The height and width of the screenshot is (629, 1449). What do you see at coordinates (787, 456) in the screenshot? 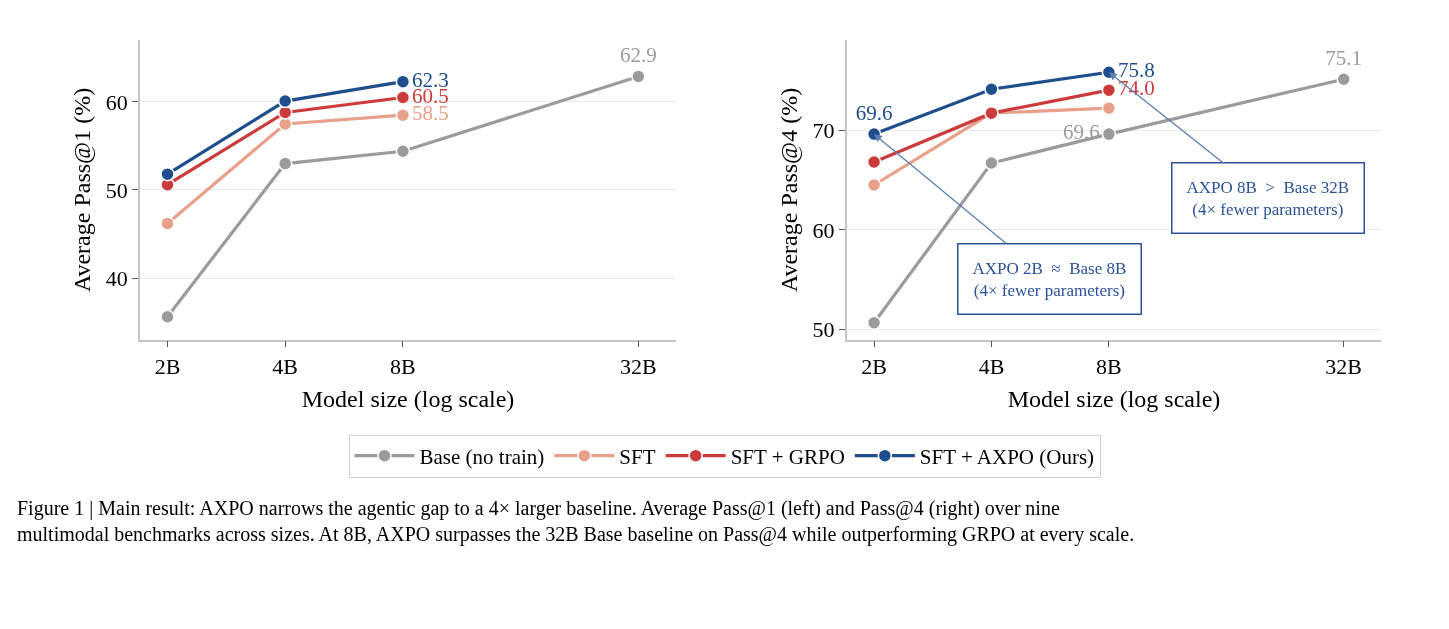
I see `legend-label: SFT + GRPO` at bounding box center [787, 456].